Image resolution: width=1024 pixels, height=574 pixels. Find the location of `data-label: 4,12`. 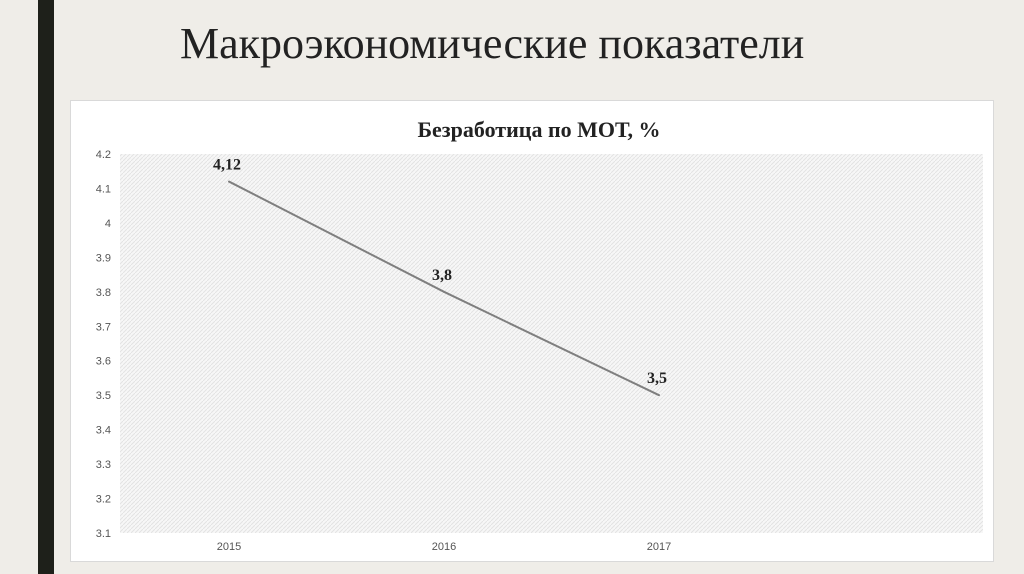

data-label: 4,12 is located at coordinates (227, 165).